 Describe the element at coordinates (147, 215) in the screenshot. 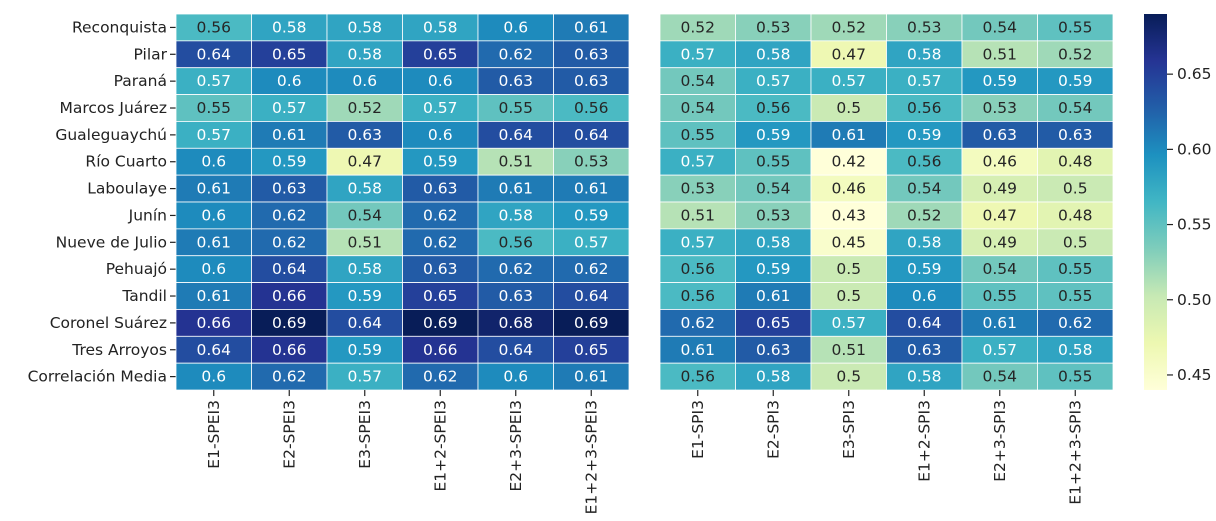

I see `row-label-jun-n: Junín` at that location.